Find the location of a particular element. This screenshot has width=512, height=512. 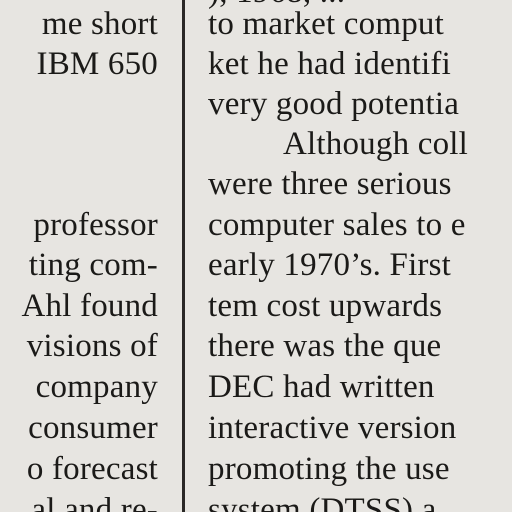

right-line-8: early 1970’s. First is located at coordinates (330, 265).